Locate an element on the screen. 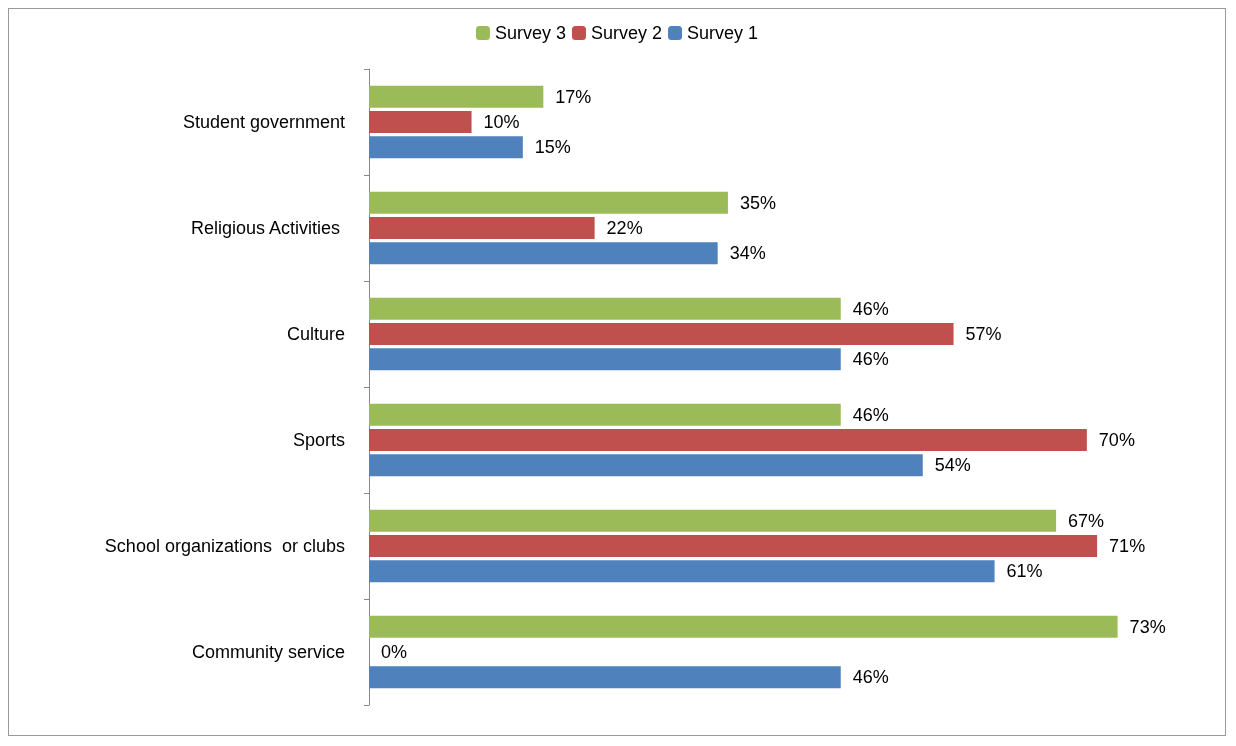  data-label: 22% is located at coordinates (624, 228).